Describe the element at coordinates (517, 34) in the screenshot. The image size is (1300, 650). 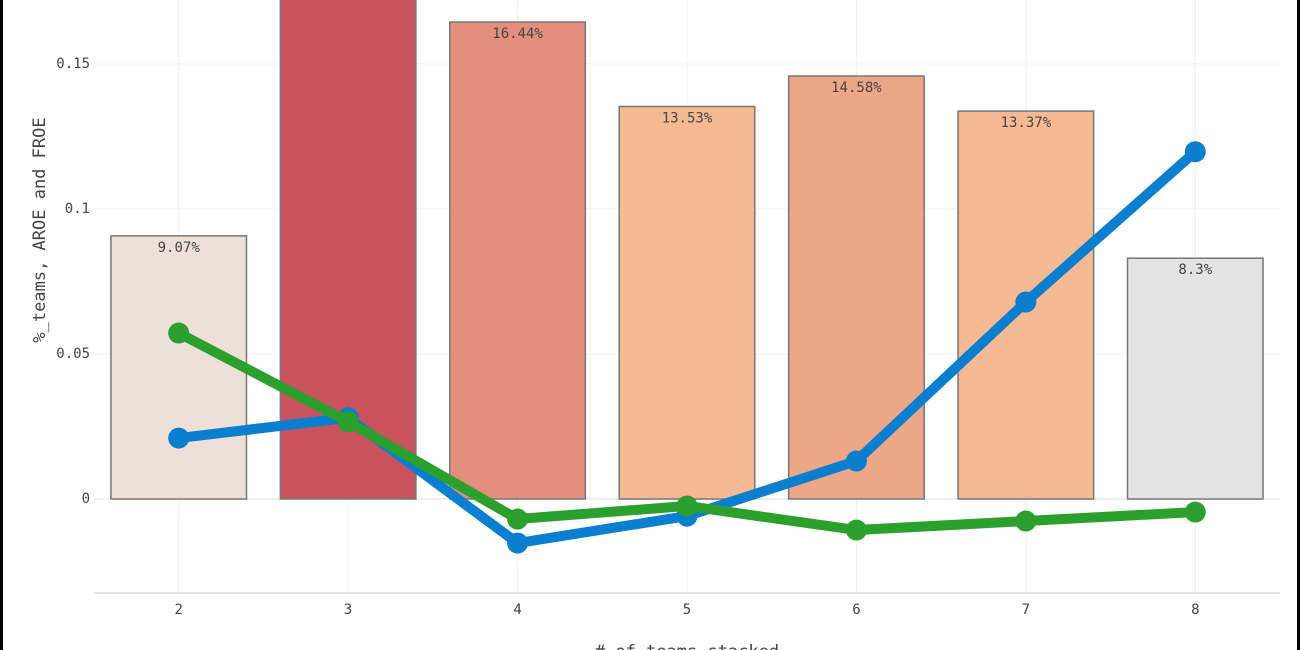
I see `data-label: 16.44%` at that location.